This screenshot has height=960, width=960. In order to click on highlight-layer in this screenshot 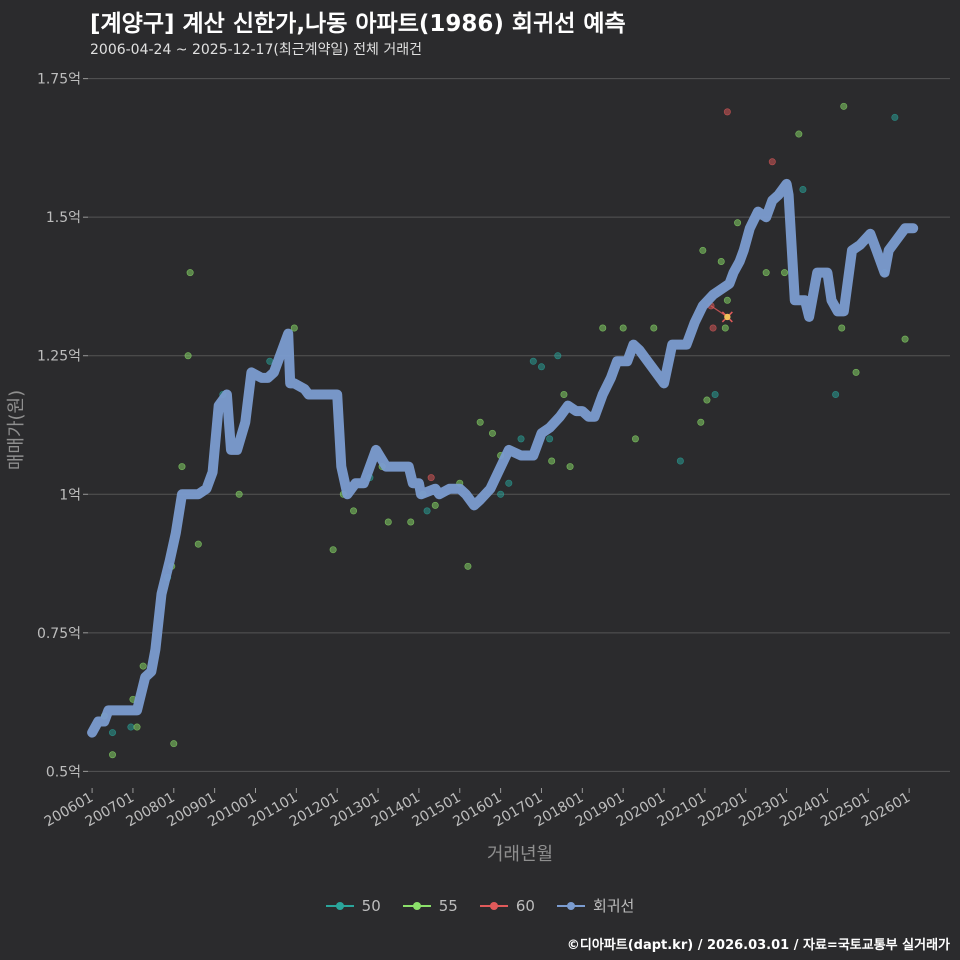, I will do `click(721, 314)`.